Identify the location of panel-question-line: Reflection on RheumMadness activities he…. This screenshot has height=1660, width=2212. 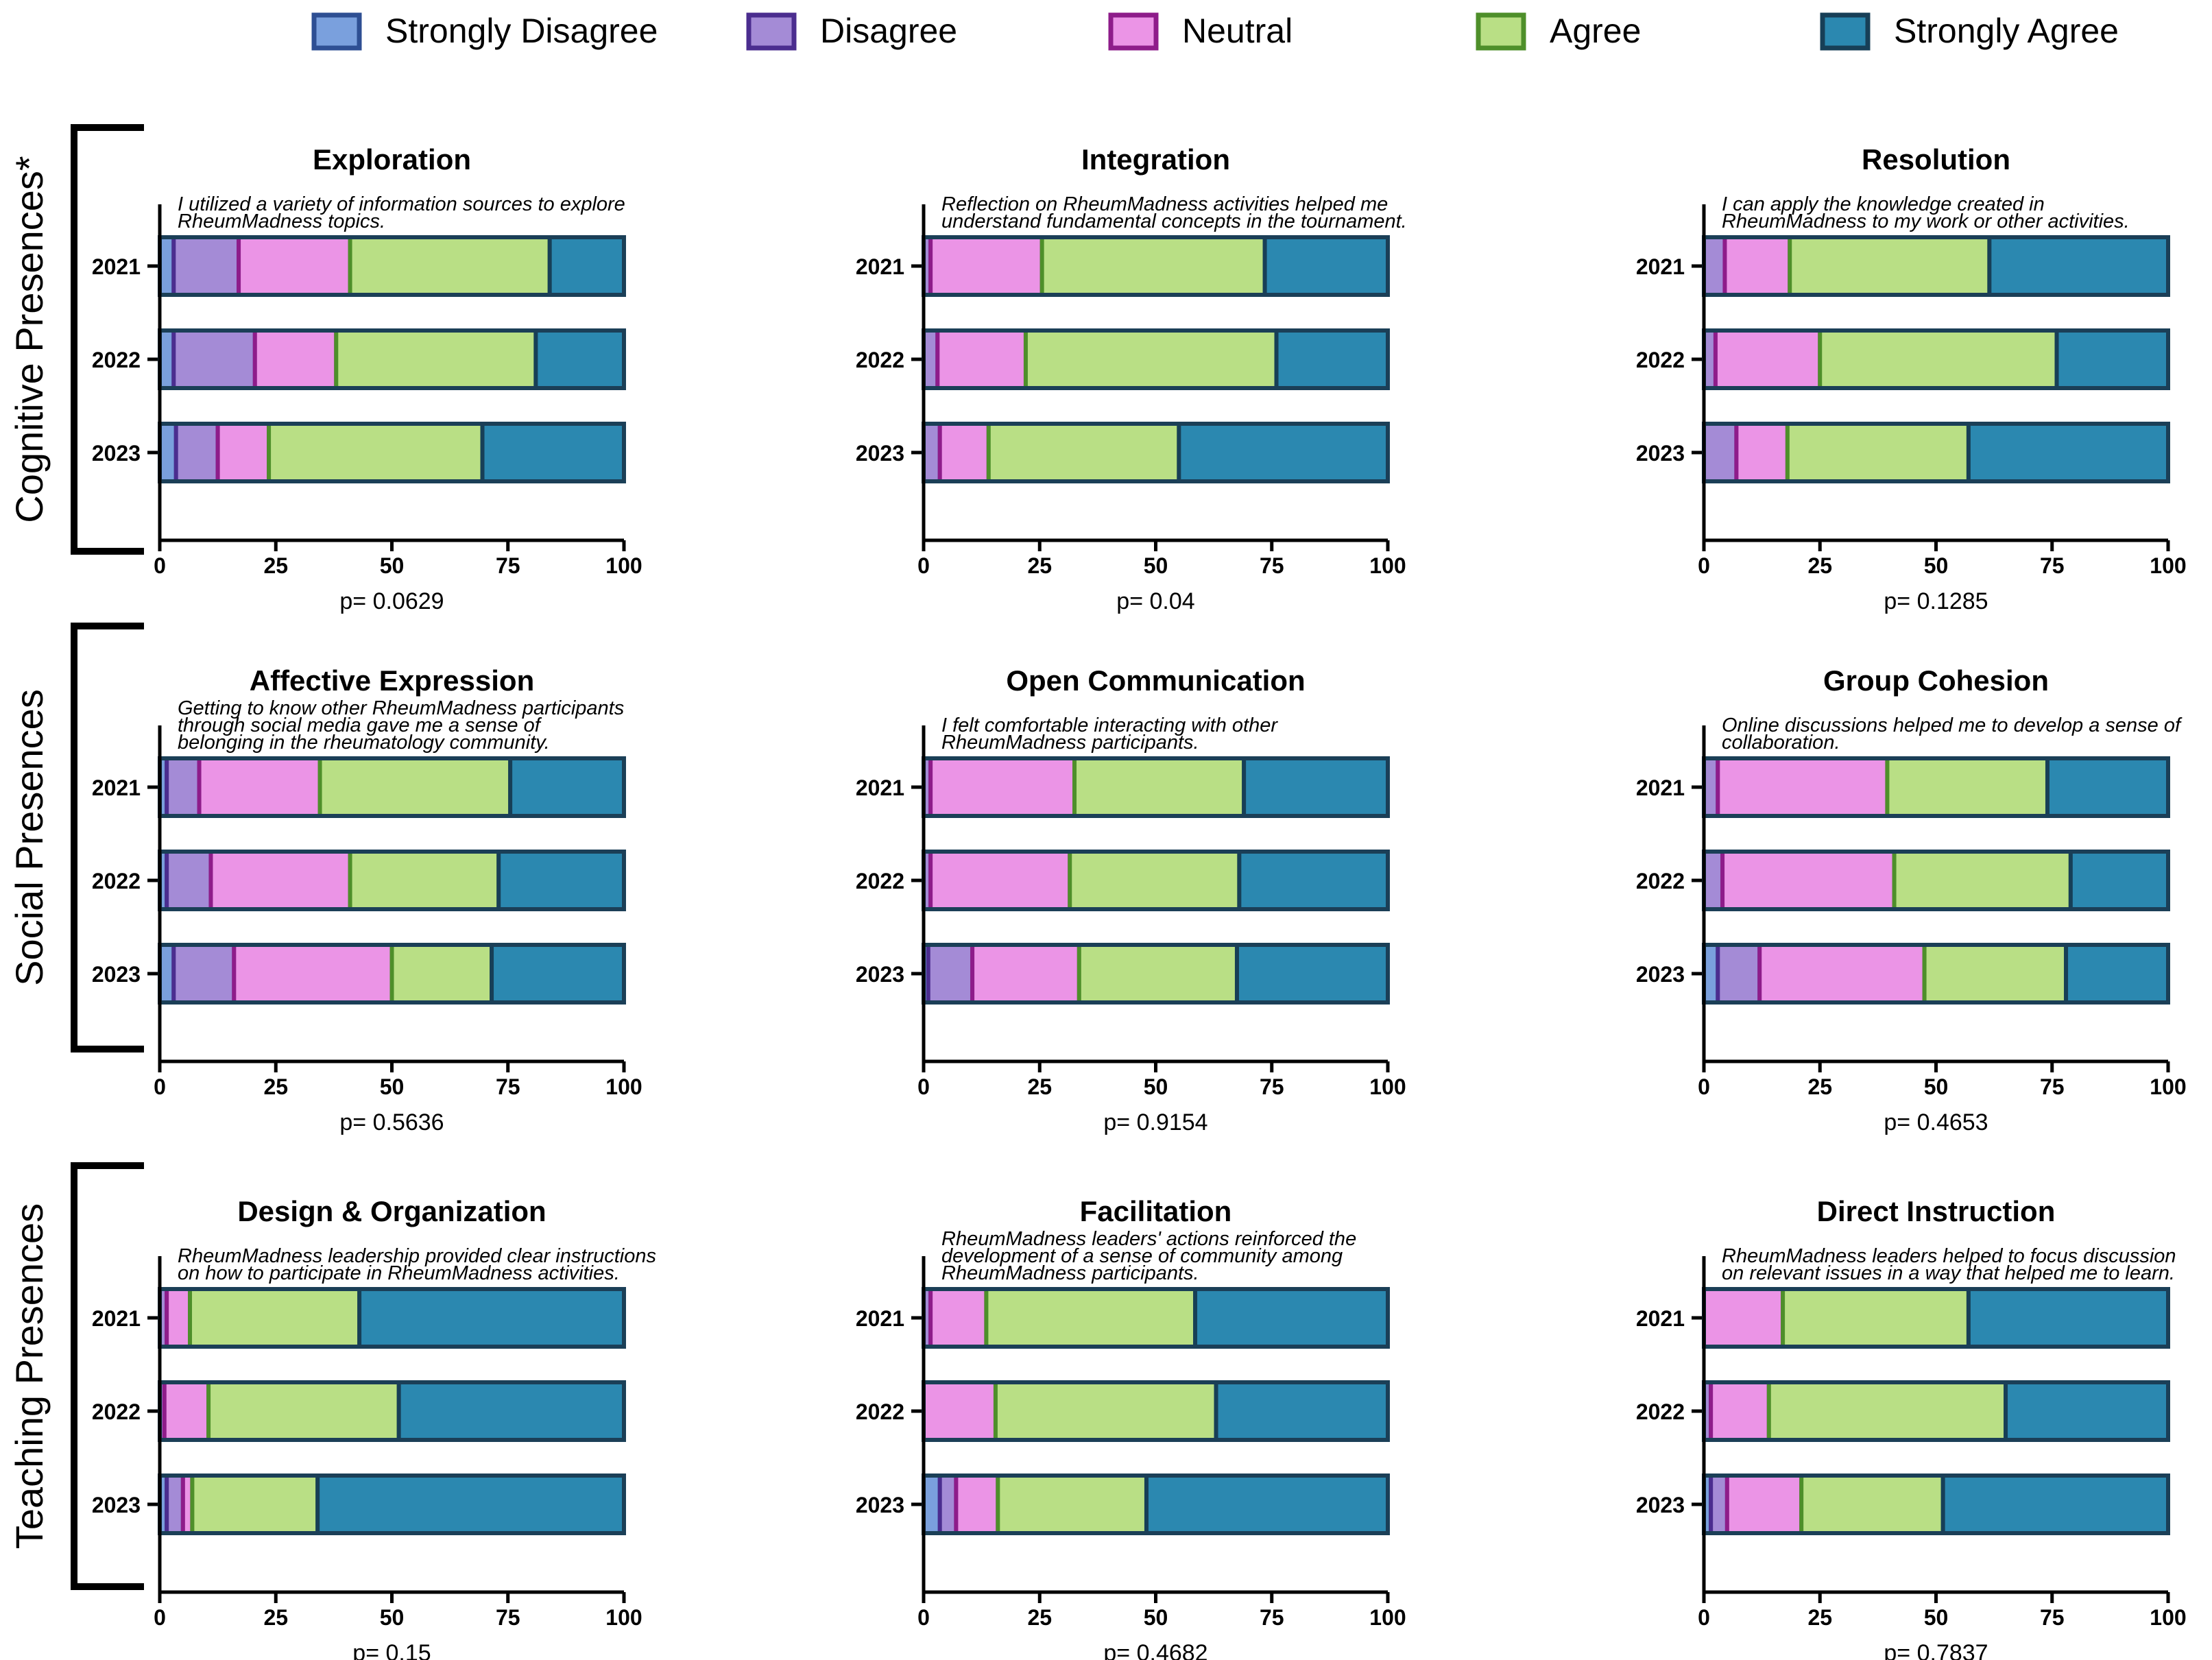
(1164, 204).